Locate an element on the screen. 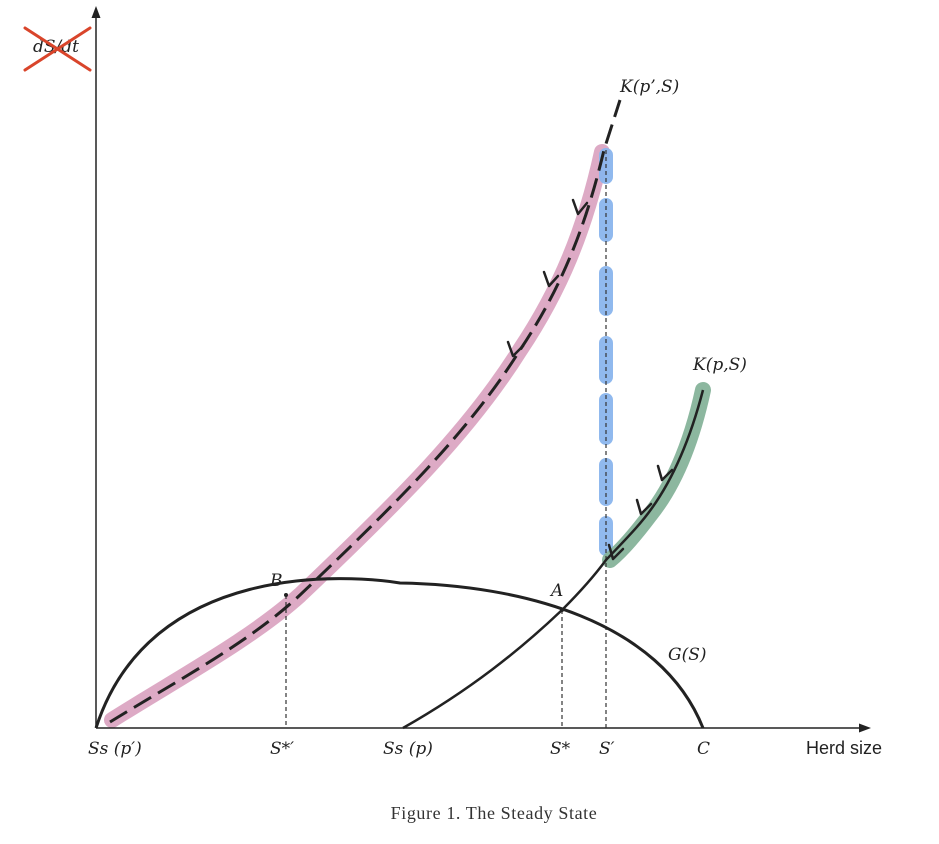 This screenshot has width=939, height=844. tick-s-prime: S′ is located at coordinates (607, 749).